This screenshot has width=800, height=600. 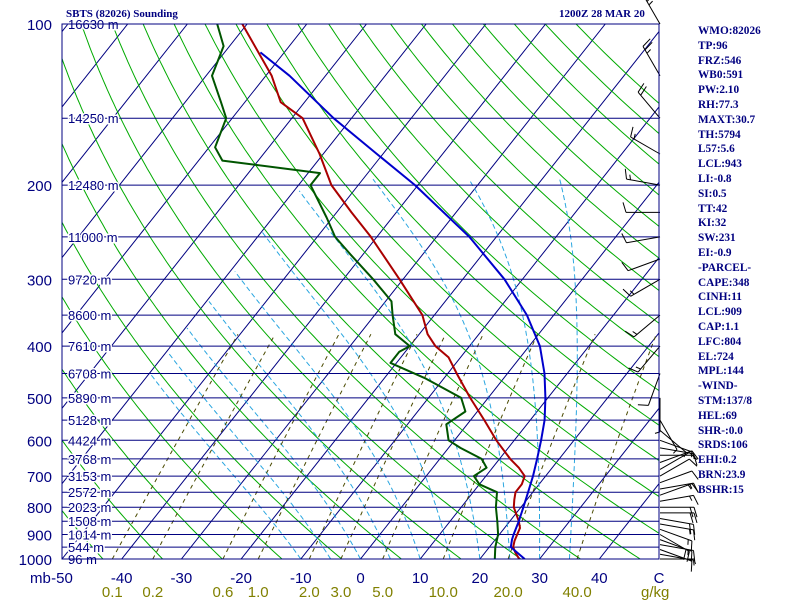 What do you see at coordinates (360, 578) in the screenshot?
I see `temperature-tick-label: 0` at bounding box center [360, 578].